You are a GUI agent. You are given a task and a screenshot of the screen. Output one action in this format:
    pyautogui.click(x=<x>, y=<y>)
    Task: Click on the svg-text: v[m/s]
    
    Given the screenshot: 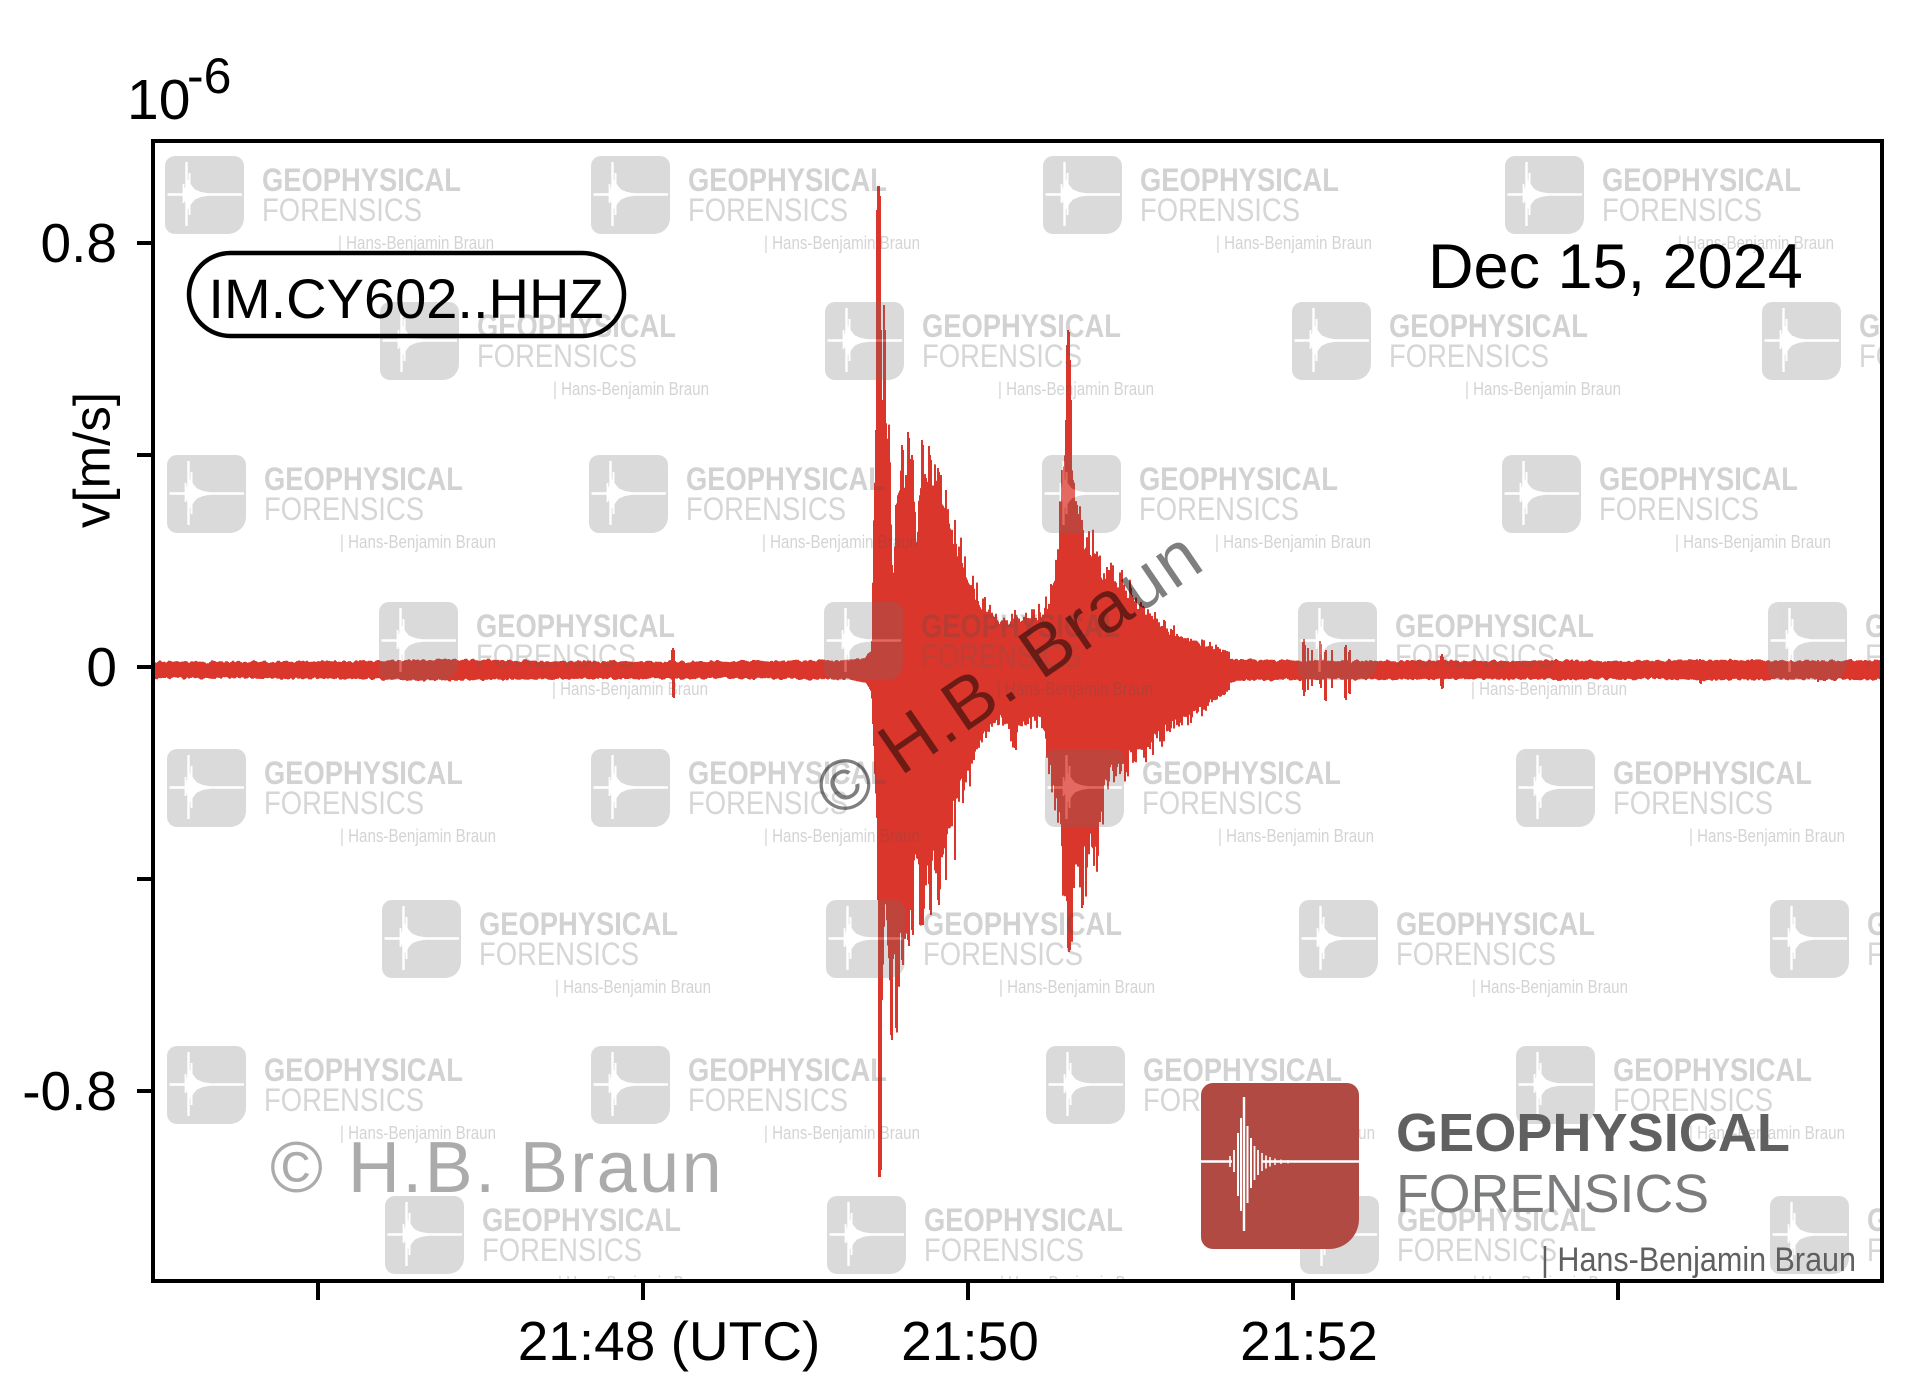 What is the action you would take?
    pyautogui.click(x=91, y=460)
    